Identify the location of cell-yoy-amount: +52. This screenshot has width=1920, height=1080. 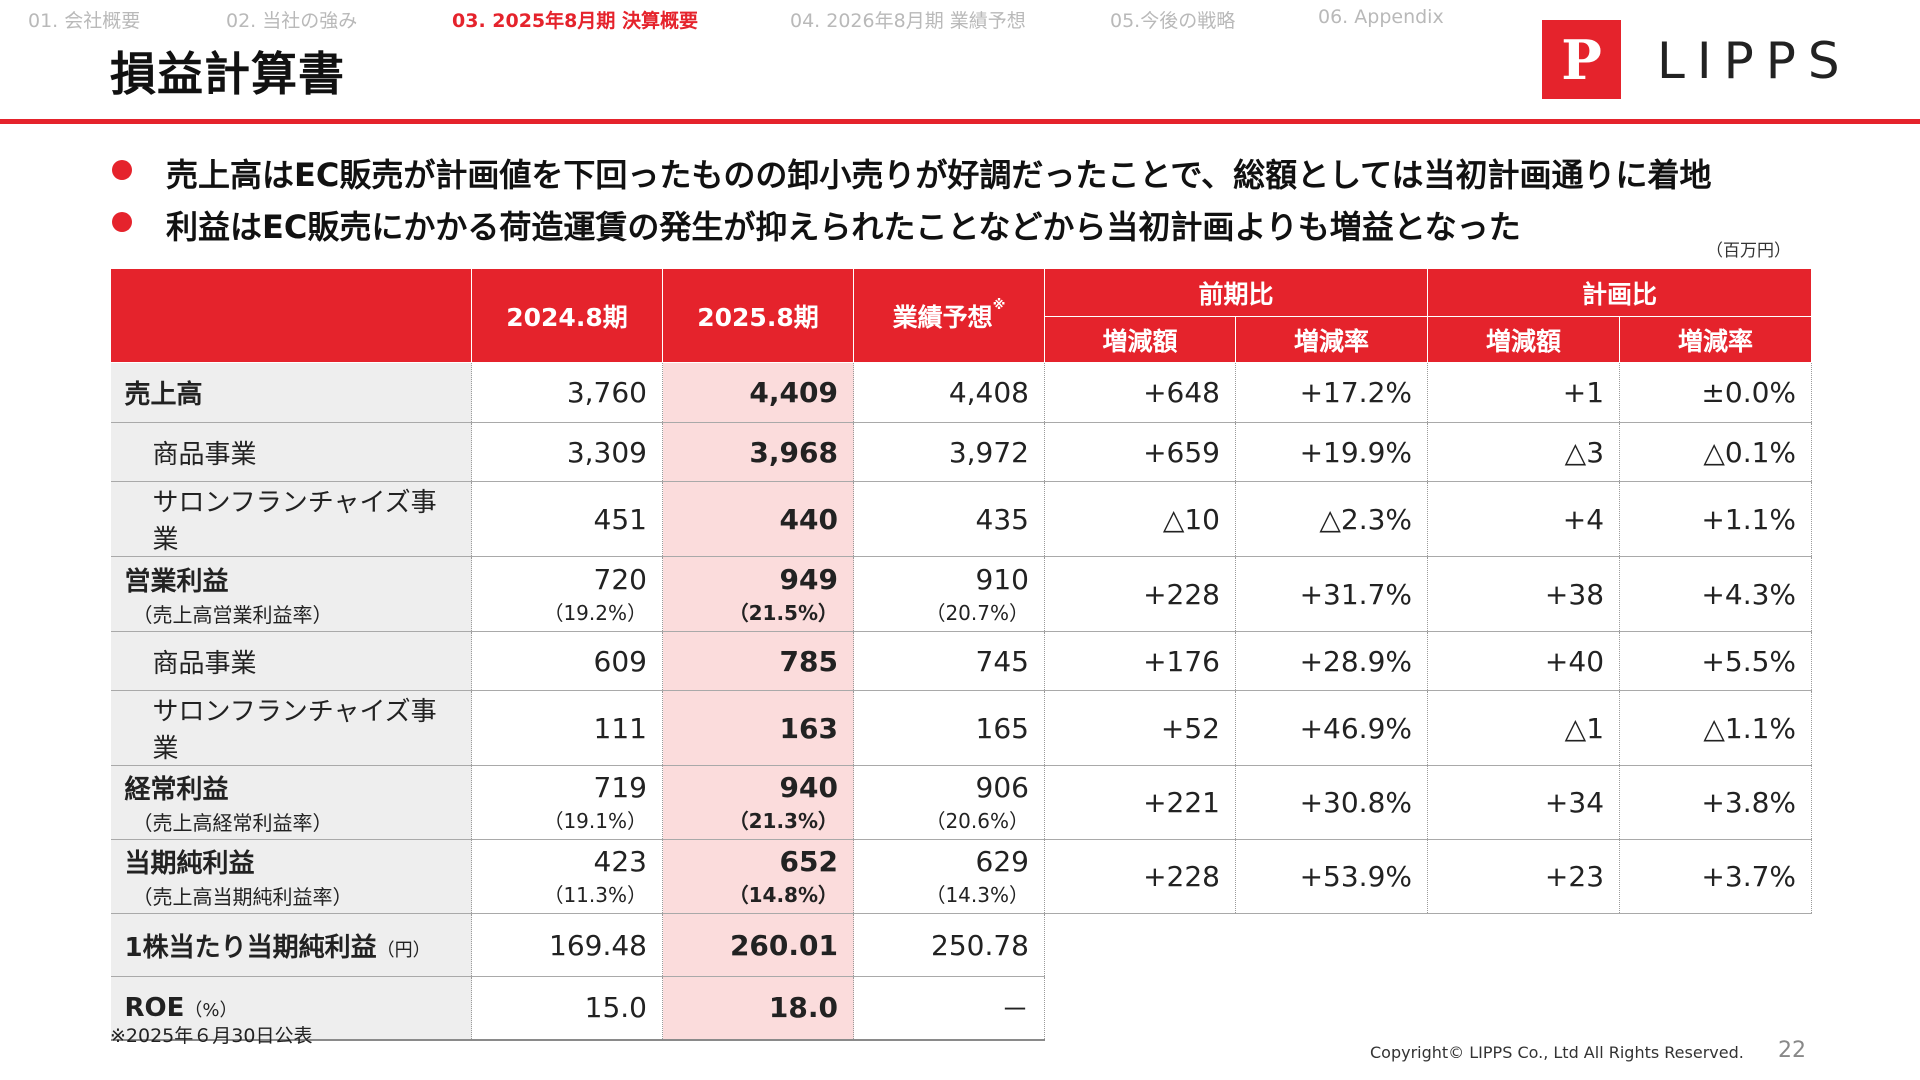
(1140, 728).